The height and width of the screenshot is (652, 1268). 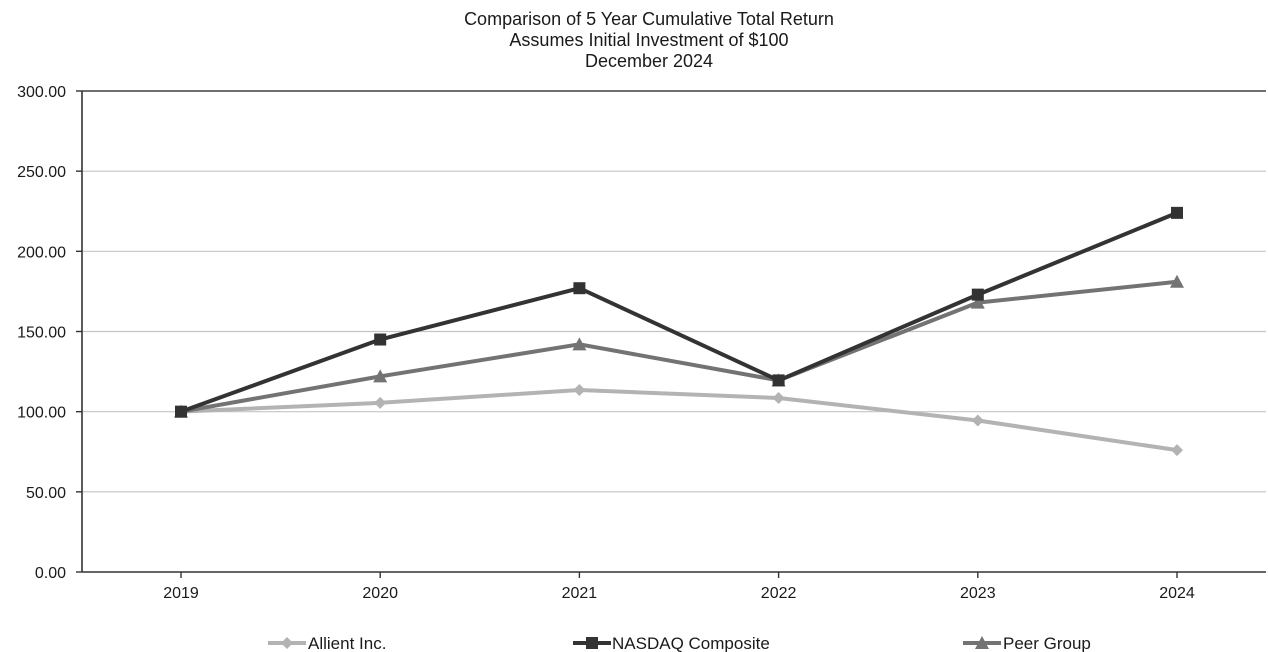 What do you see at coordinates (46, 493) in the screenshot?
I see `y-tick-label: 50.00` at bounding box center [46, 493].